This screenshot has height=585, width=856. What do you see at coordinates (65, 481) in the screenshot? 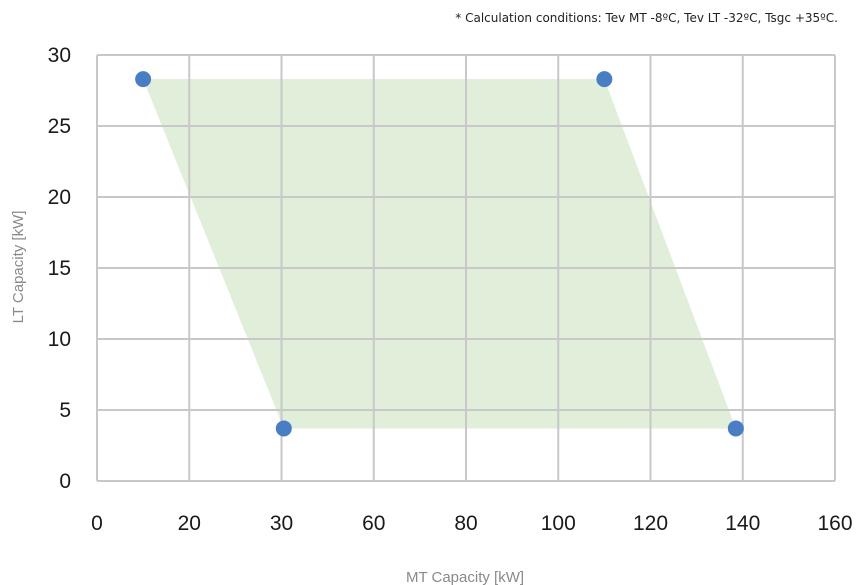
I see `y-tick-label-0: 0` at bounding box center [65, 481].